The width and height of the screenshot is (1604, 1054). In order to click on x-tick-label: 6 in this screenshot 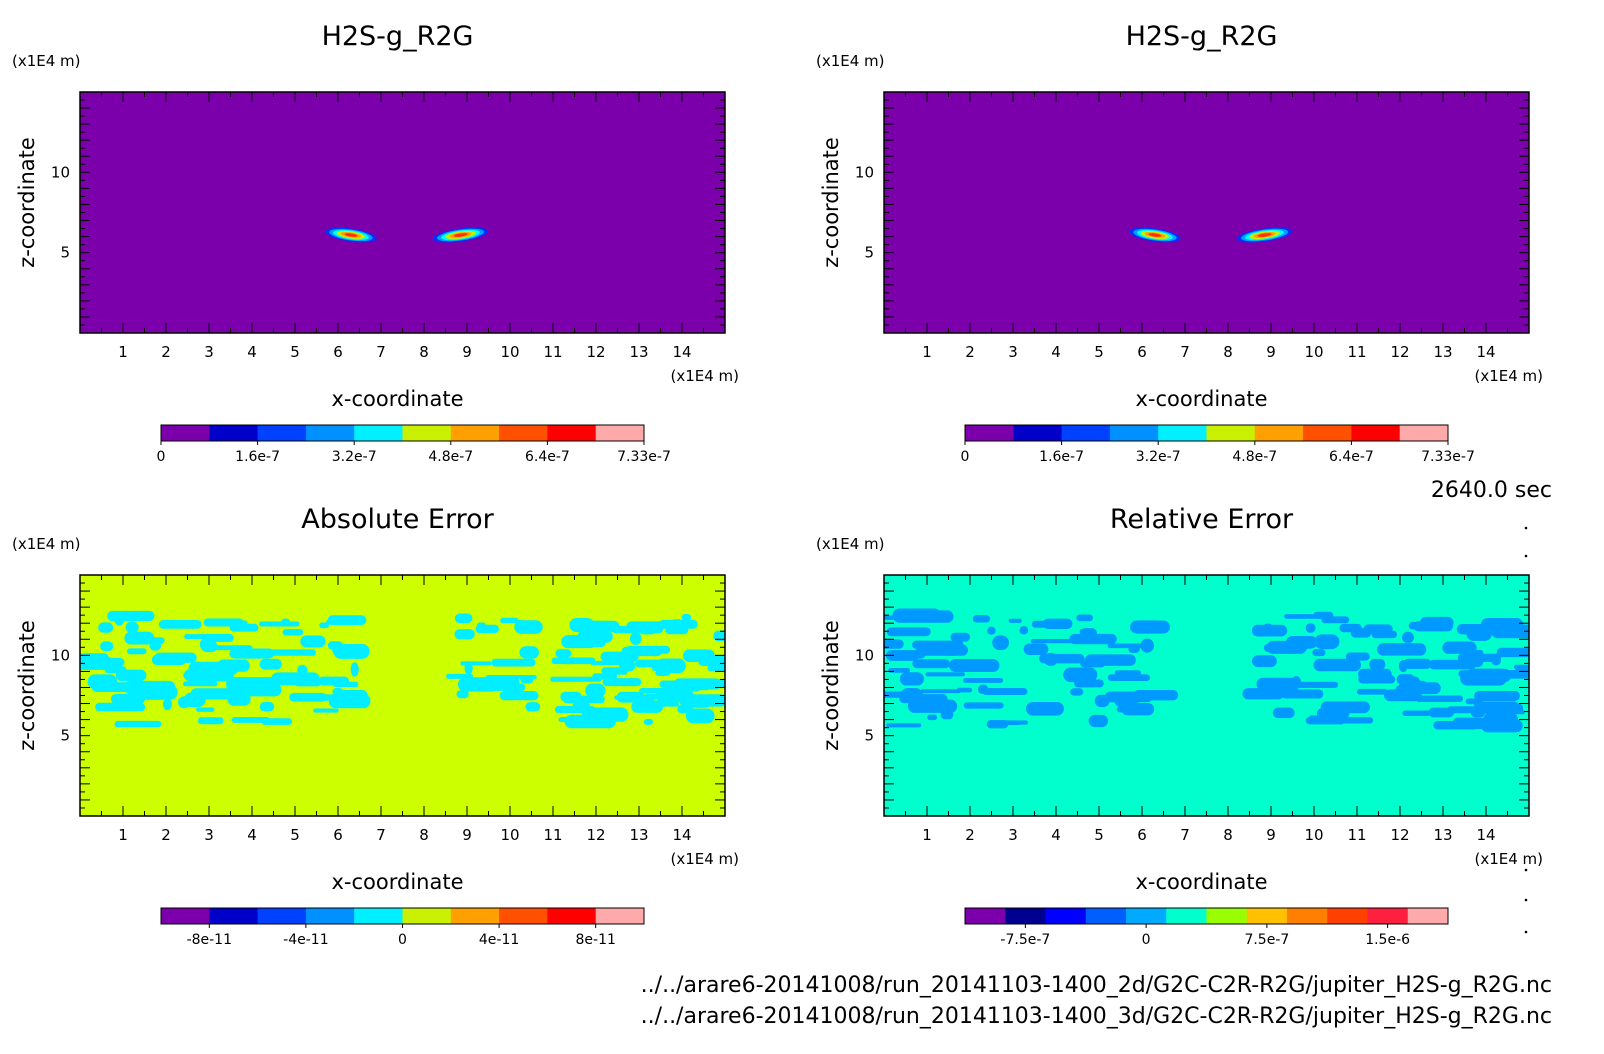, I will do `click(1142, 352)`.